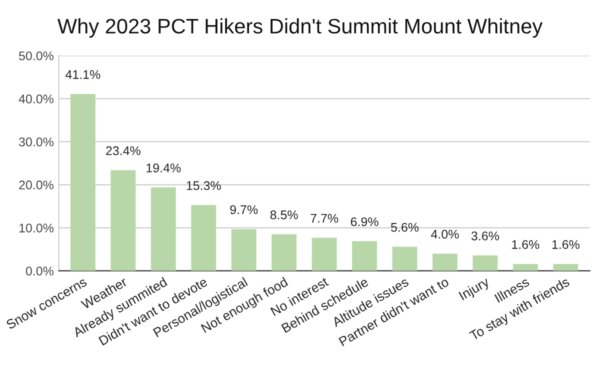 Image resolution: width=600 pixels, height=371 pixels. I want to click on data-label: 5.6%, so click(405, 227).